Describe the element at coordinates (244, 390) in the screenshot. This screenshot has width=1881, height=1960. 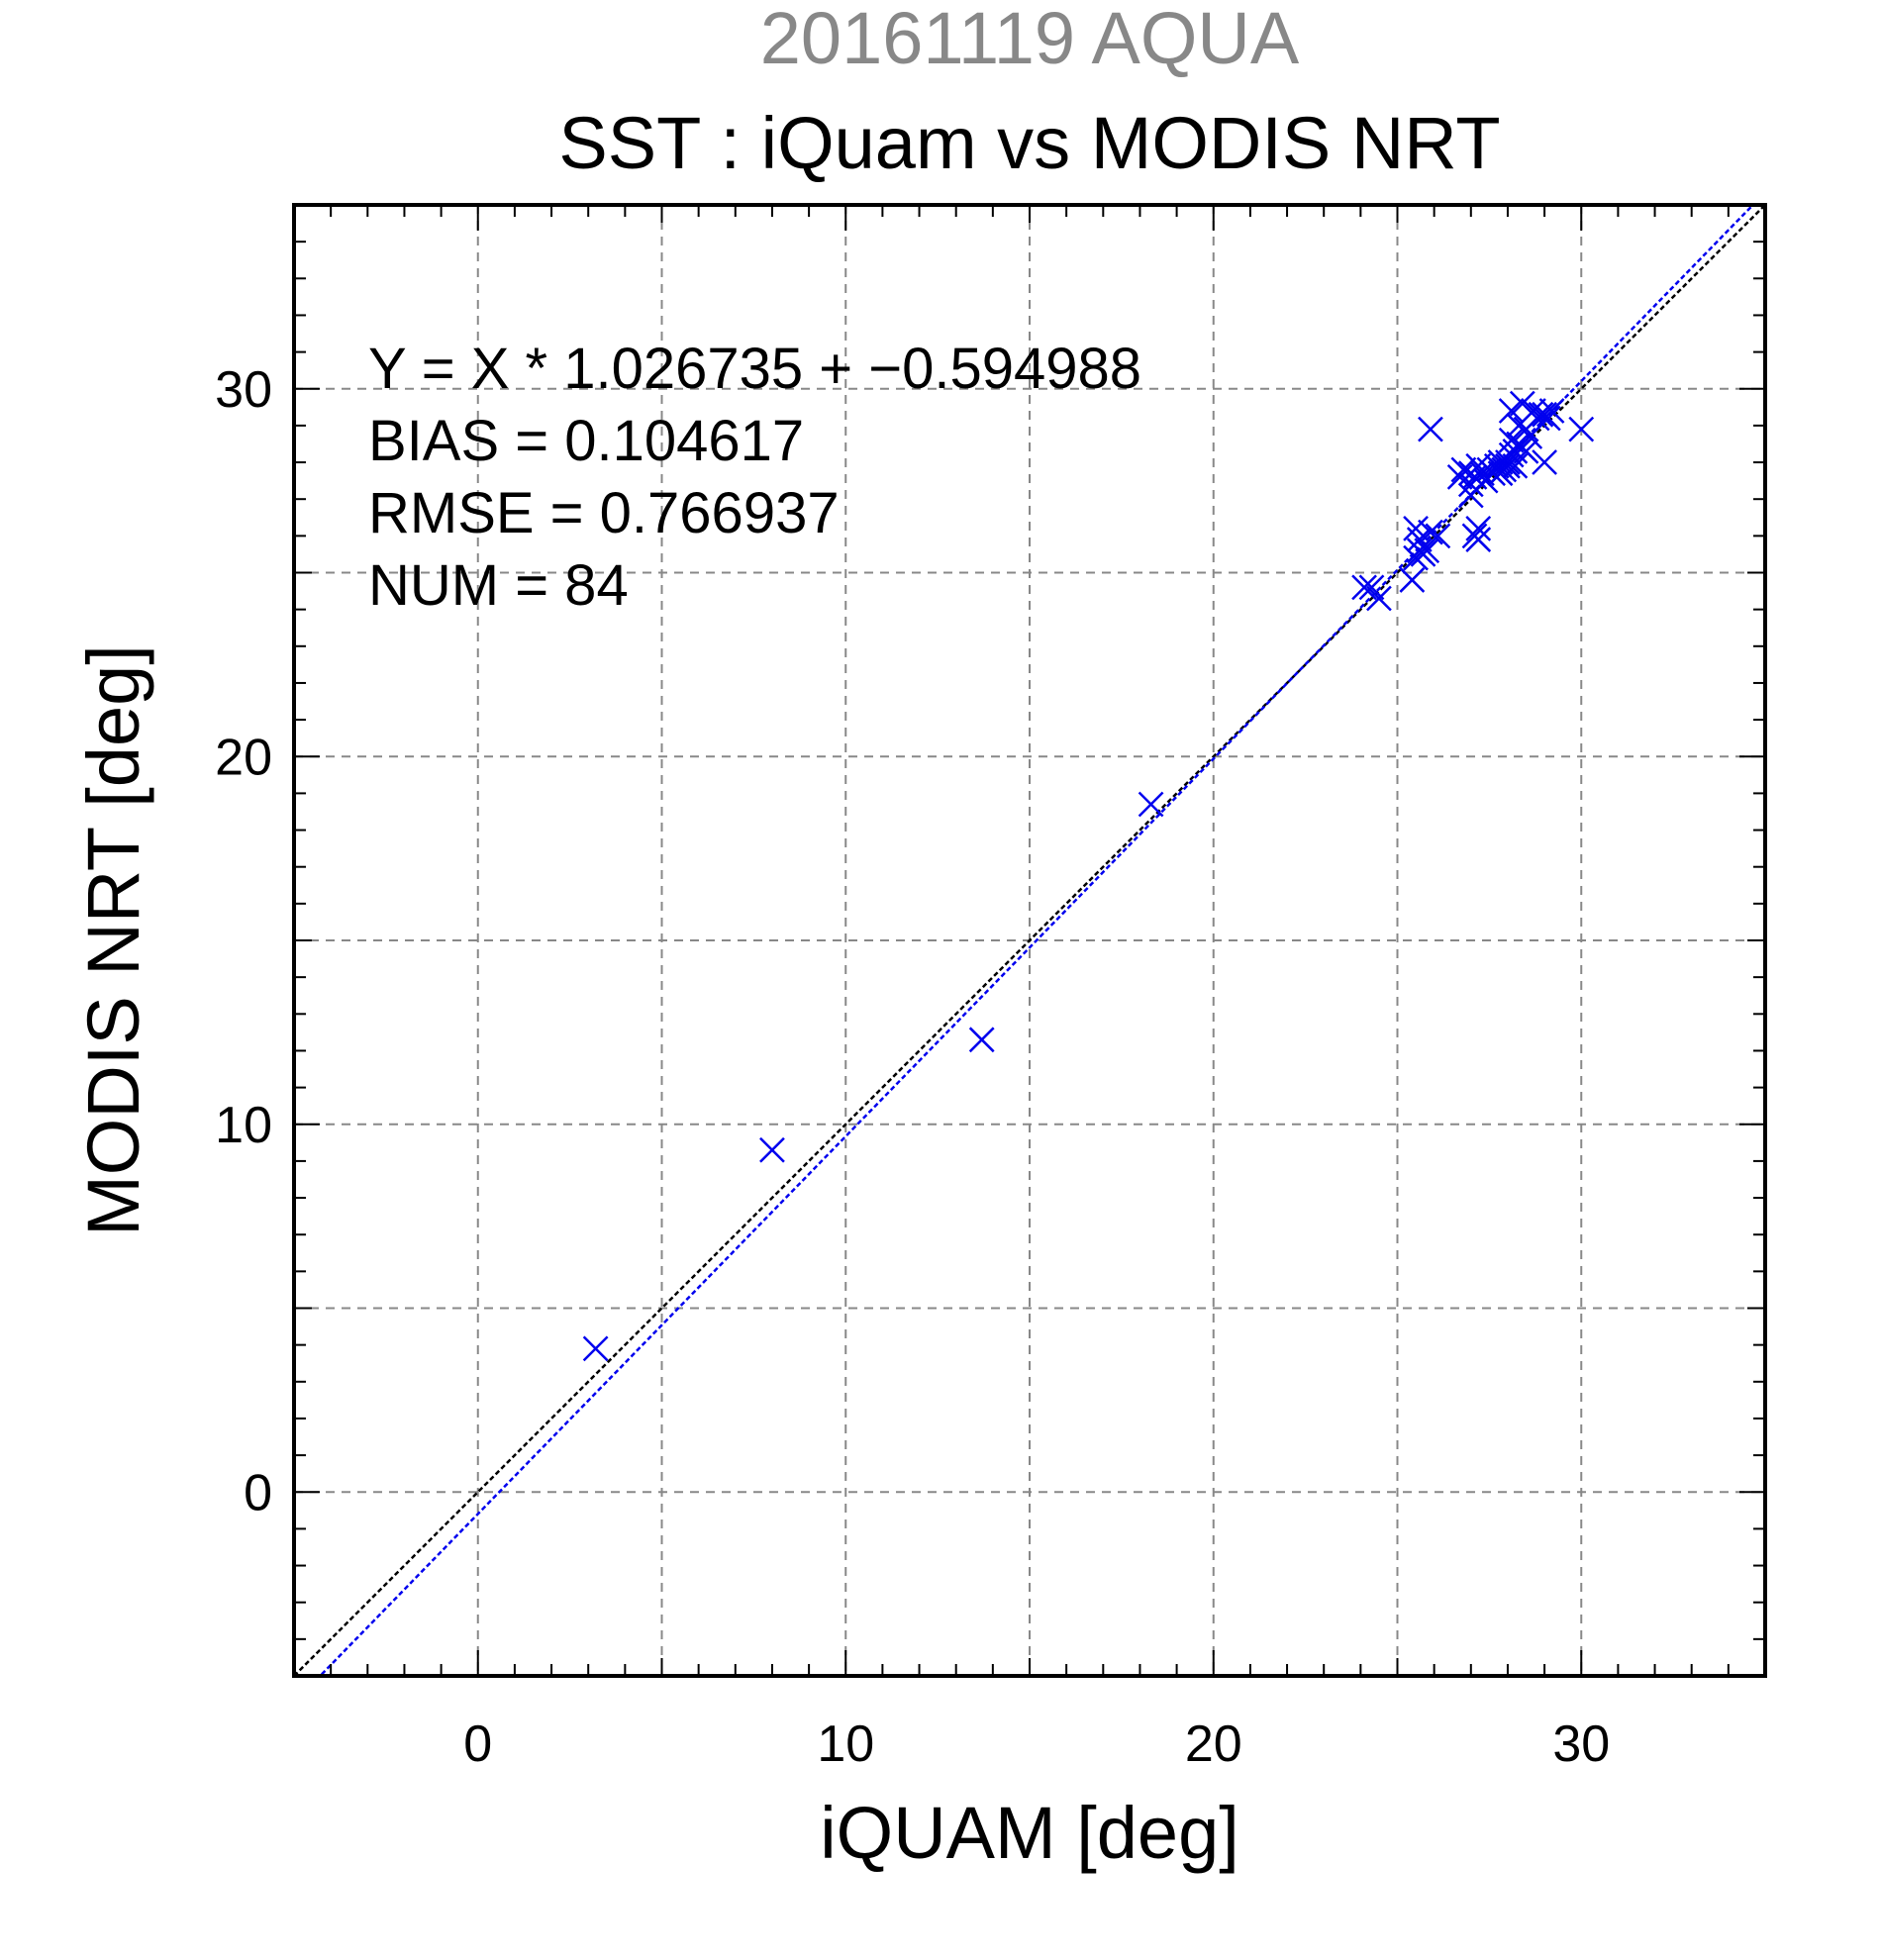
I see `y-tick-label: 30` at that location.